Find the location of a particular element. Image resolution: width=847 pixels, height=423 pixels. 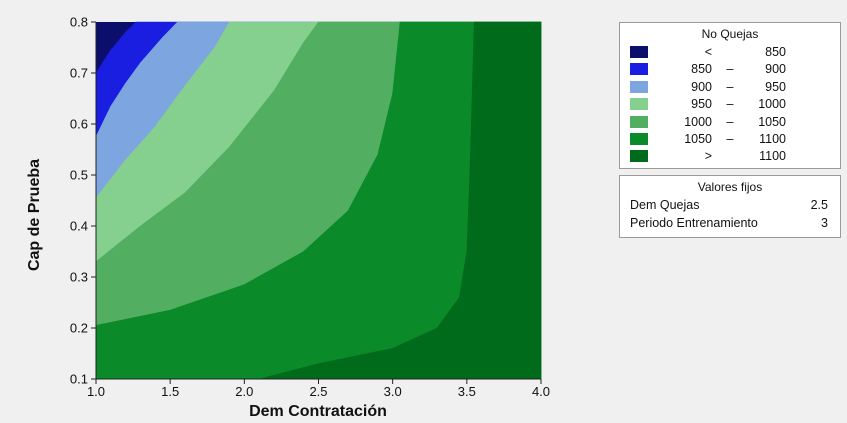

y-tick-label: 0.1 is located at coordinates (79, 379).